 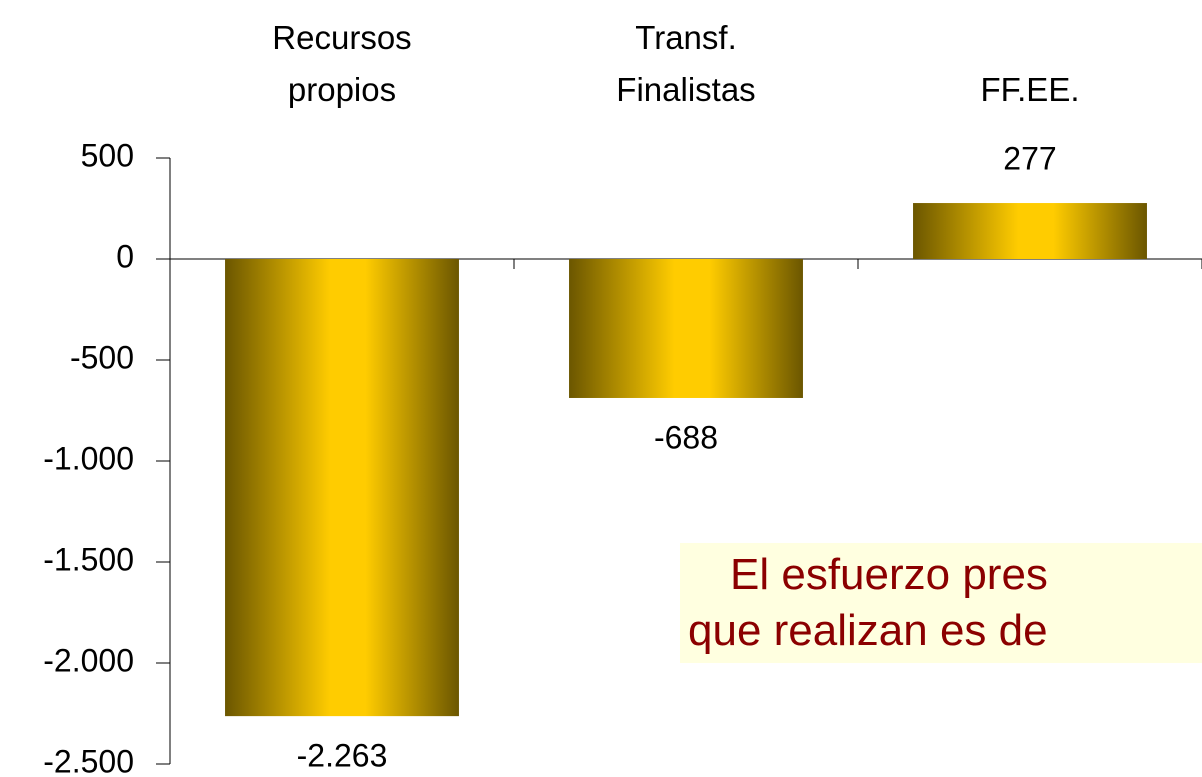 I want to click on annotation: El esfuerzo pres que realizan es de, so click(x=941, y=603).